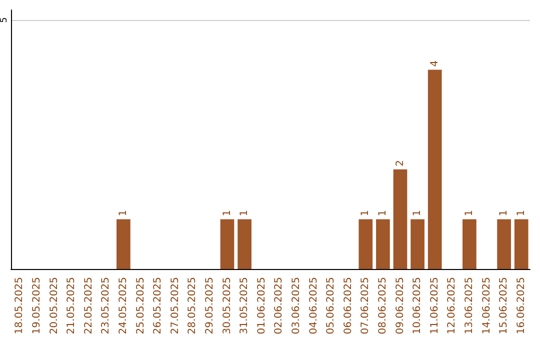 The image size is (540, 340). I want to click on x-tick-label: 13.06.2025, so click(469, 305).